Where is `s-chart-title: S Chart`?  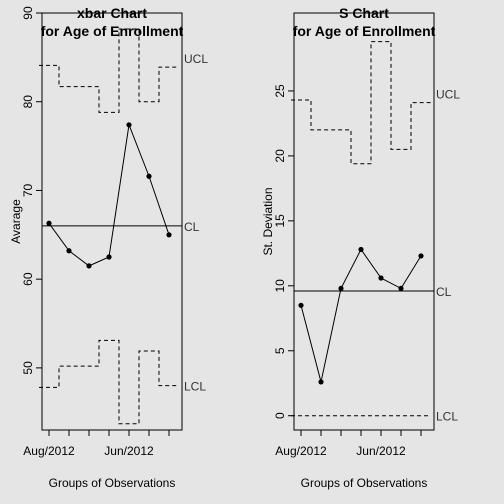 s-chart-title: S Chart is located at coordinates (364, 13).